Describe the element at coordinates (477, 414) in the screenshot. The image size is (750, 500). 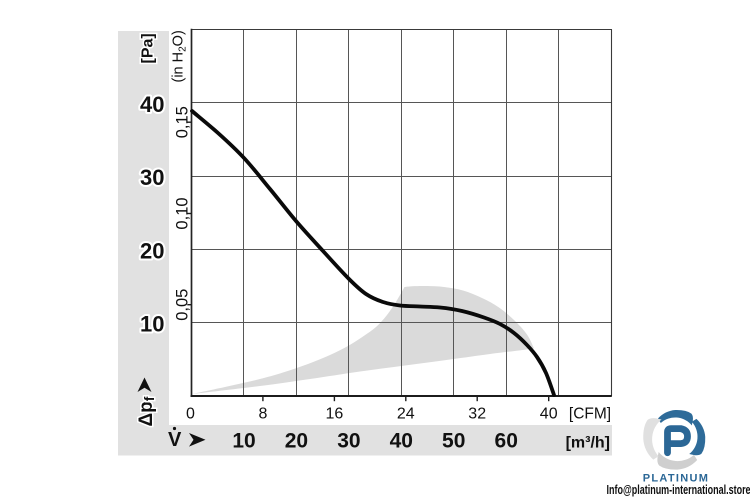
I see `svg-text: 32` at that location.